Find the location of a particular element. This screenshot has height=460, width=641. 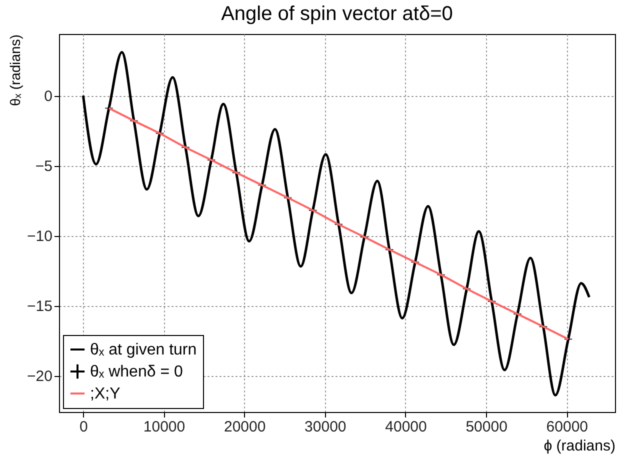

x-tick-label: 60000 is located at coordinates (567, 427).